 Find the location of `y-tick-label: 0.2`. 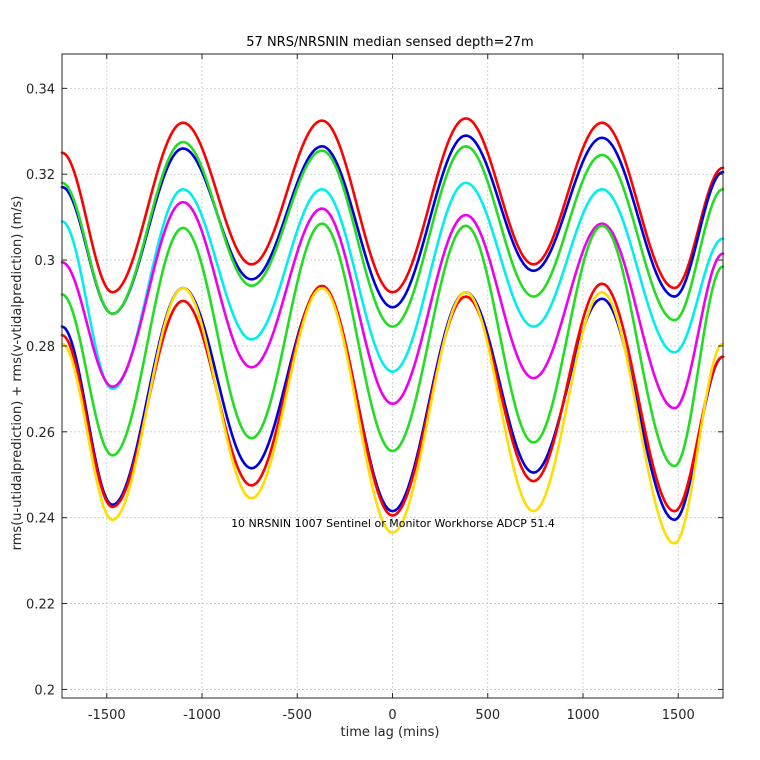

y-tick-label: 0.2 is located at coordinates (44, 690).